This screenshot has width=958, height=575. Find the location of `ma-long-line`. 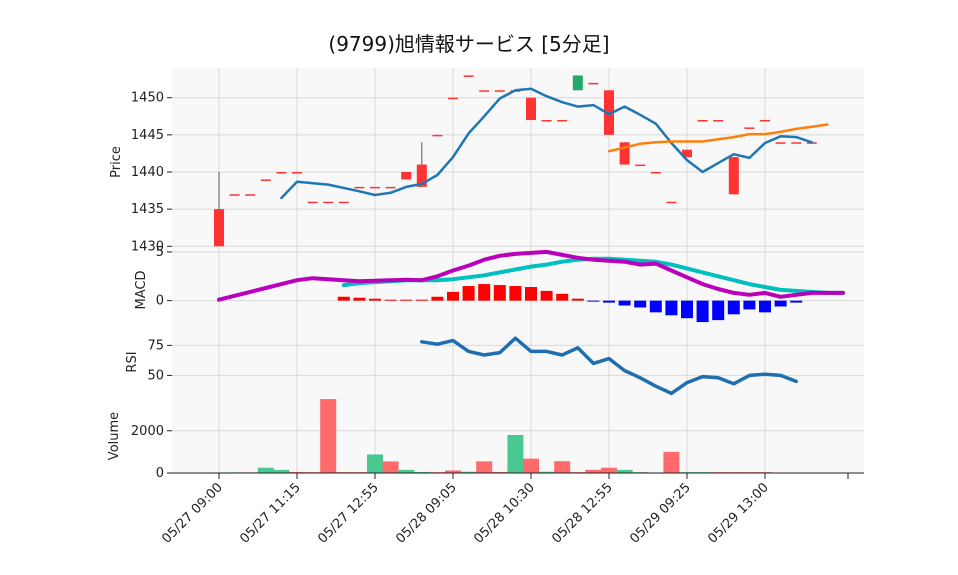

ma-long-line is located at coordinates (718, 138).